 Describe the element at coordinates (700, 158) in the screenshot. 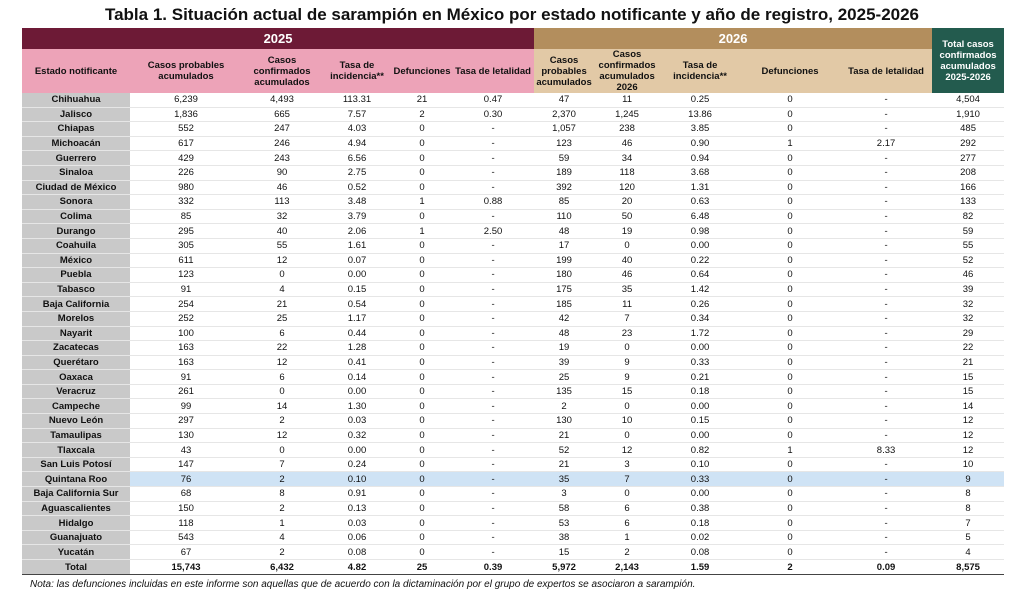

I see `cell: 0.94` at that location.